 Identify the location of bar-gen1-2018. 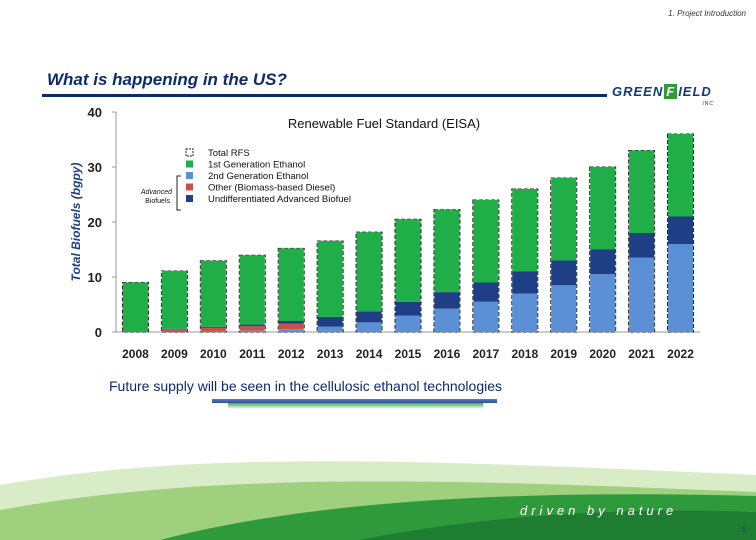
(525, 230).